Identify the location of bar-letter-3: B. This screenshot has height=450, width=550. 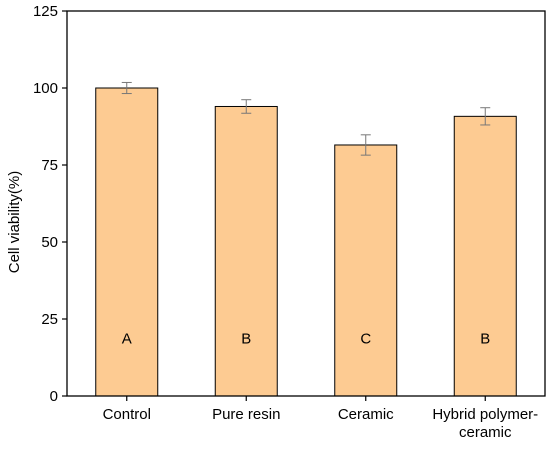
(485, 339).